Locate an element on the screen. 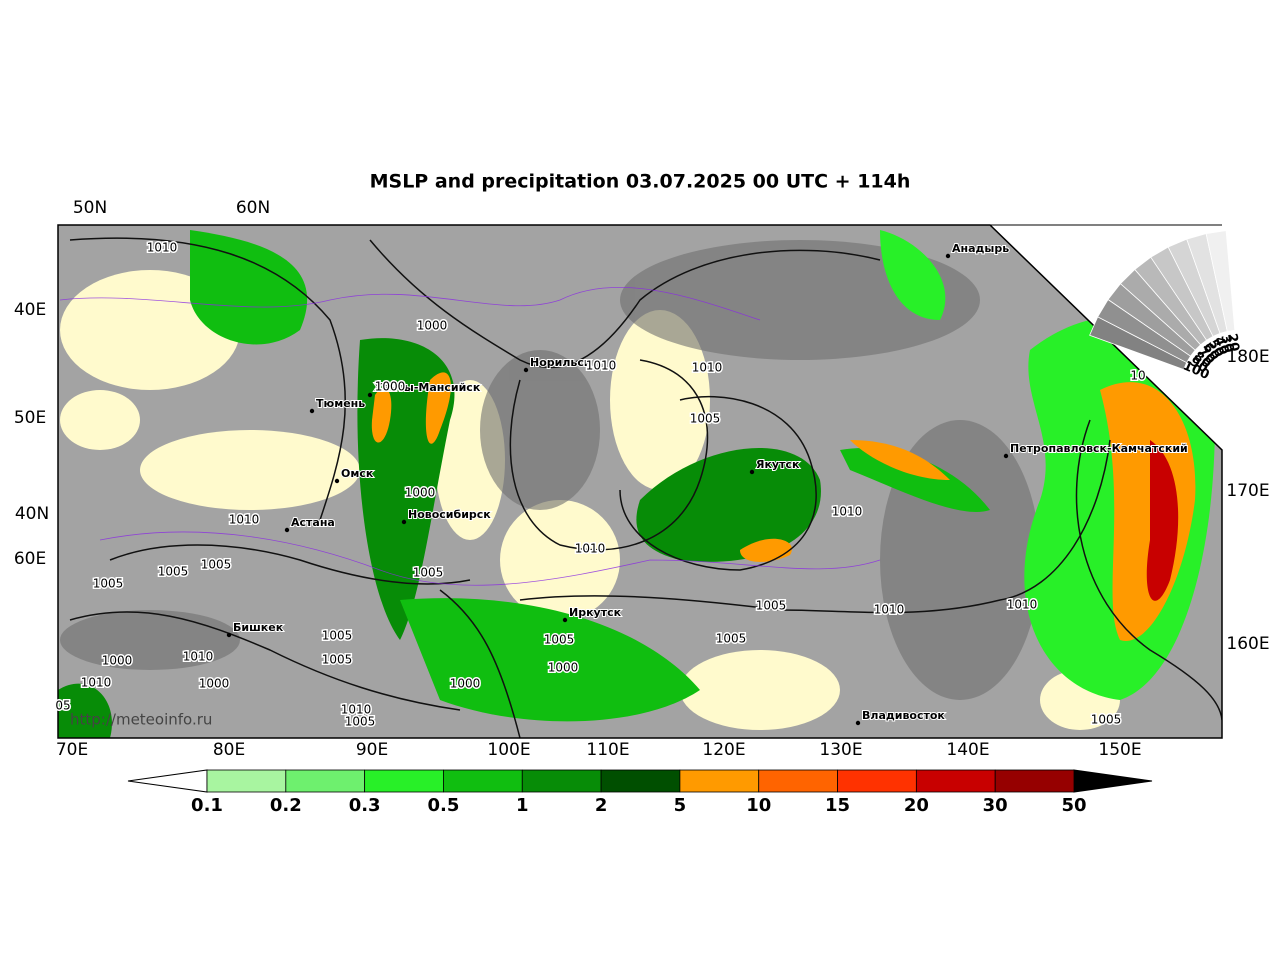 This screenshot has width=1281, height=963. isobar-label: 05 is located at coordinates (62, 706).